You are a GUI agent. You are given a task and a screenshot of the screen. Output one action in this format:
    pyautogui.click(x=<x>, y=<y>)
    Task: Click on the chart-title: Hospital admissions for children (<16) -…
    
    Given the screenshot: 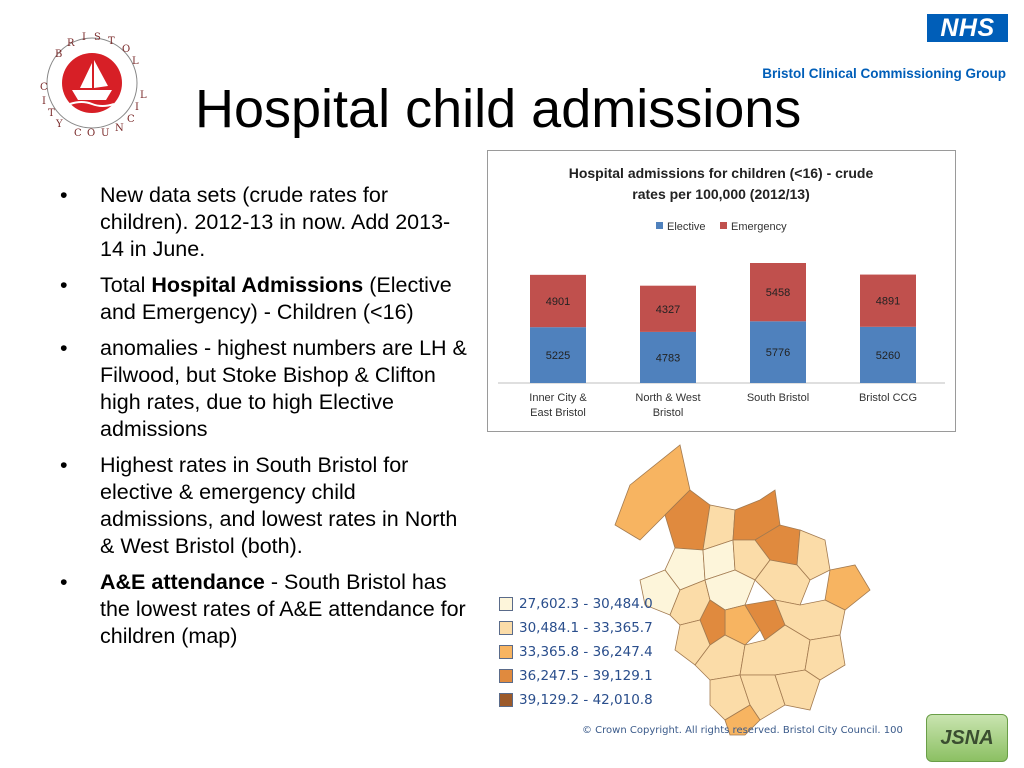 What is the action you would take?
    pyautogui.click(x=721, y=173)
    